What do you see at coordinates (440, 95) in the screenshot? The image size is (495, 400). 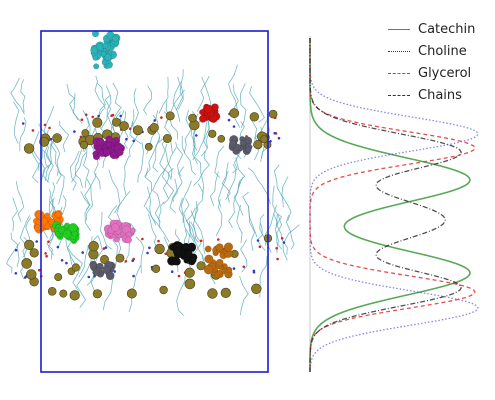 I see `legend-item-chains: Chains` at bounding box center [440, 95].